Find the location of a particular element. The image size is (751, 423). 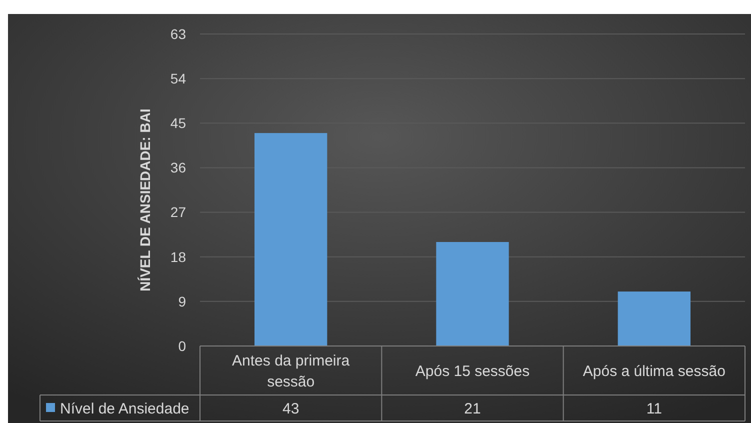

y-tick-label: 63 is located at coordinates (178, 34).